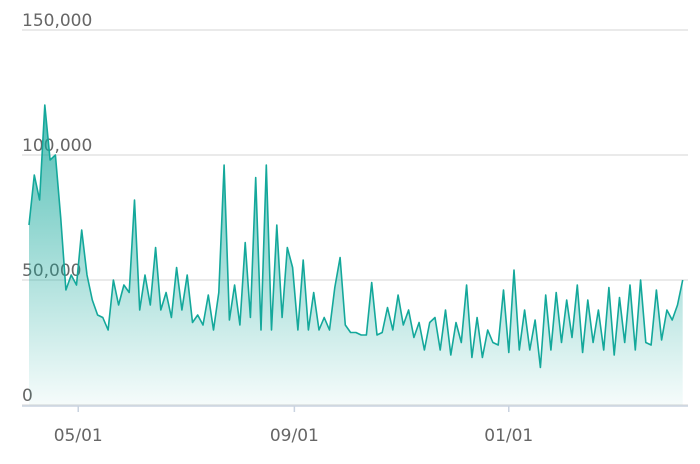 This screenshot has height=464, width=700. Describe the element at coordinates (508, 436) in the screenshot. I see `x-tick-label: 01/01` at that location.